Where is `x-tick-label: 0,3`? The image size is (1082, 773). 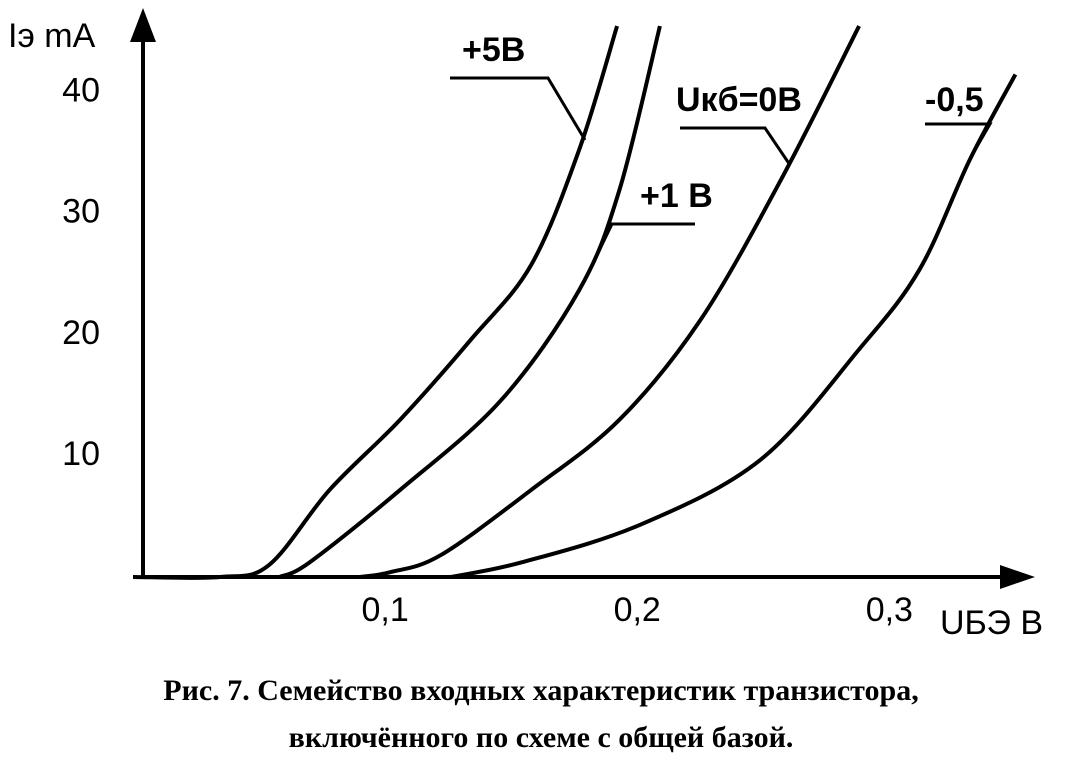
x-tick-label: 0,3 is located at coordinates (889, 610).